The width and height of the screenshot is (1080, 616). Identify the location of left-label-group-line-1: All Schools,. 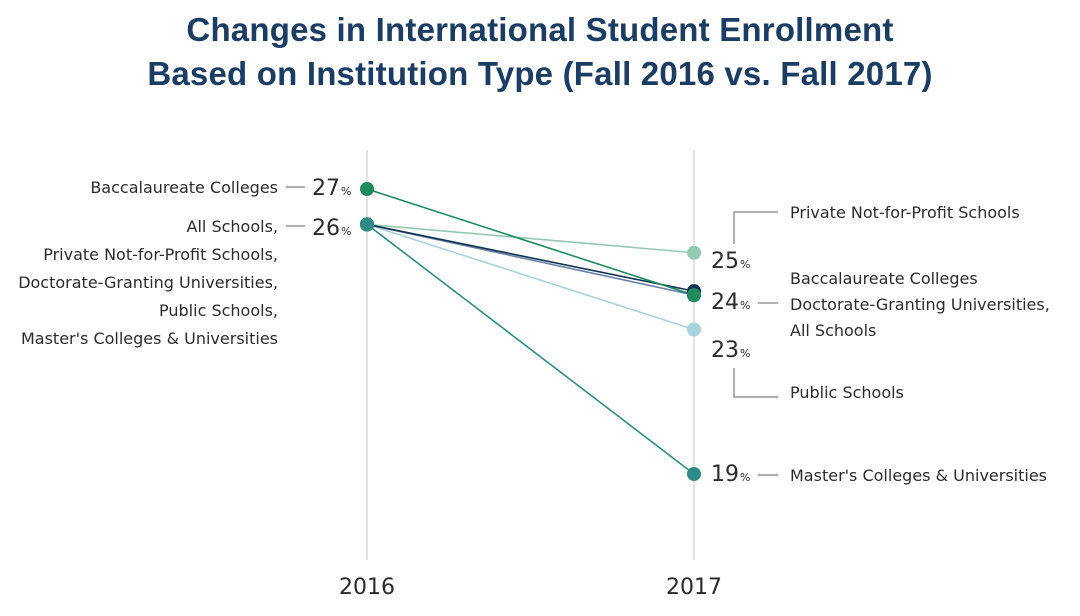
(232, 226).